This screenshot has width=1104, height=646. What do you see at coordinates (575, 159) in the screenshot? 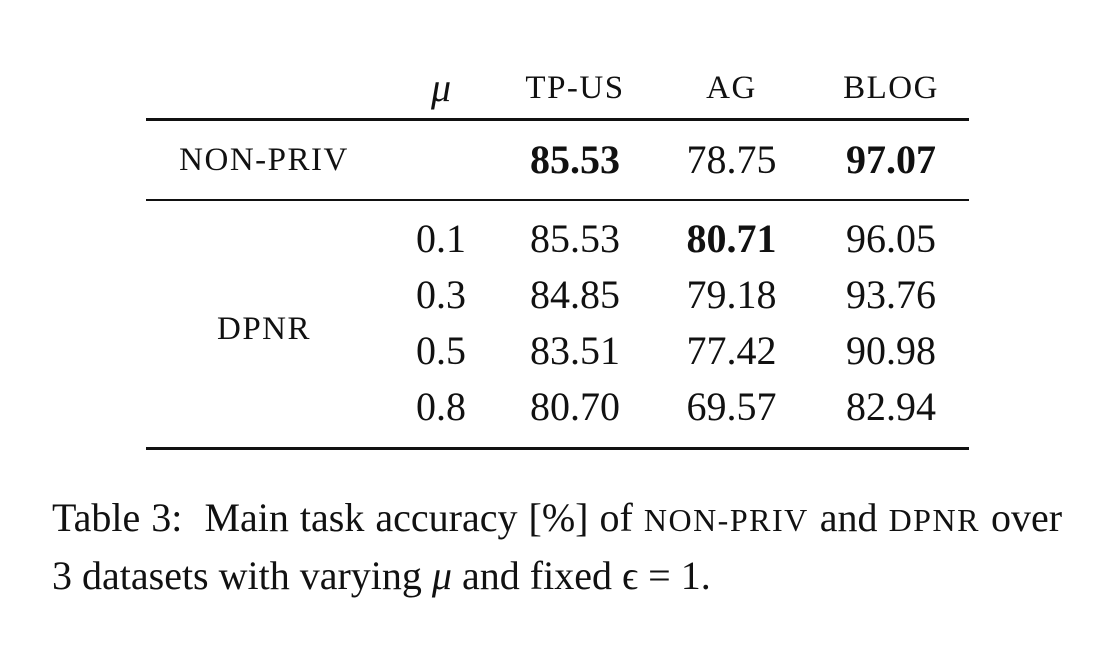
I see `cell-tp-us-non-priv: 85.53` at bounding box center [575, 159].